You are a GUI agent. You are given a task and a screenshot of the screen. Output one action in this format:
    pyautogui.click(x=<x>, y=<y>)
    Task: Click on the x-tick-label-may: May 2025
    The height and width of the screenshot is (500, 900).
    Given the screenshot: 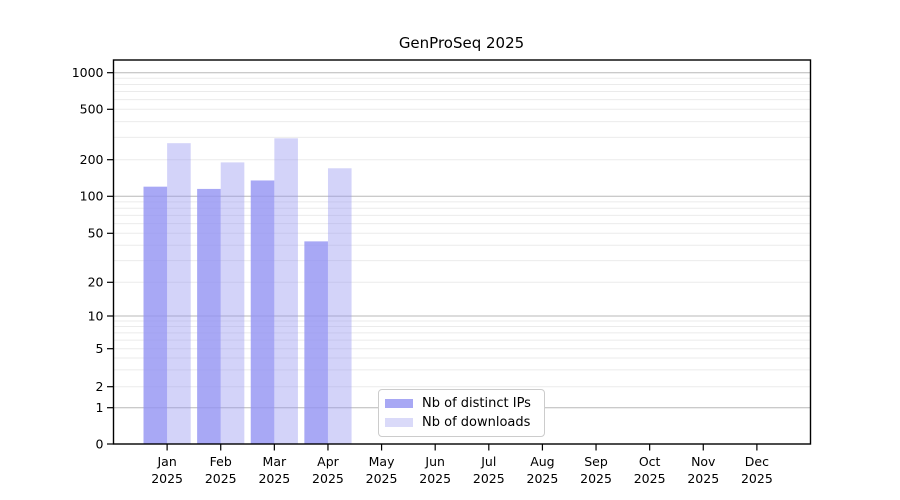 What is the action you would take?
    pyautogui.click(x=382, y=470)
    